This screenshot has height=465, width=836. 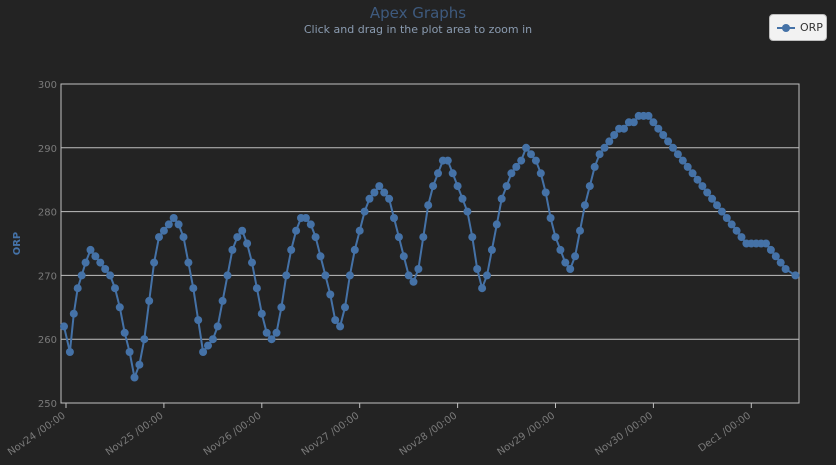 I want to click on chart-title: Apex Graphs, so click(x=418, y=13).